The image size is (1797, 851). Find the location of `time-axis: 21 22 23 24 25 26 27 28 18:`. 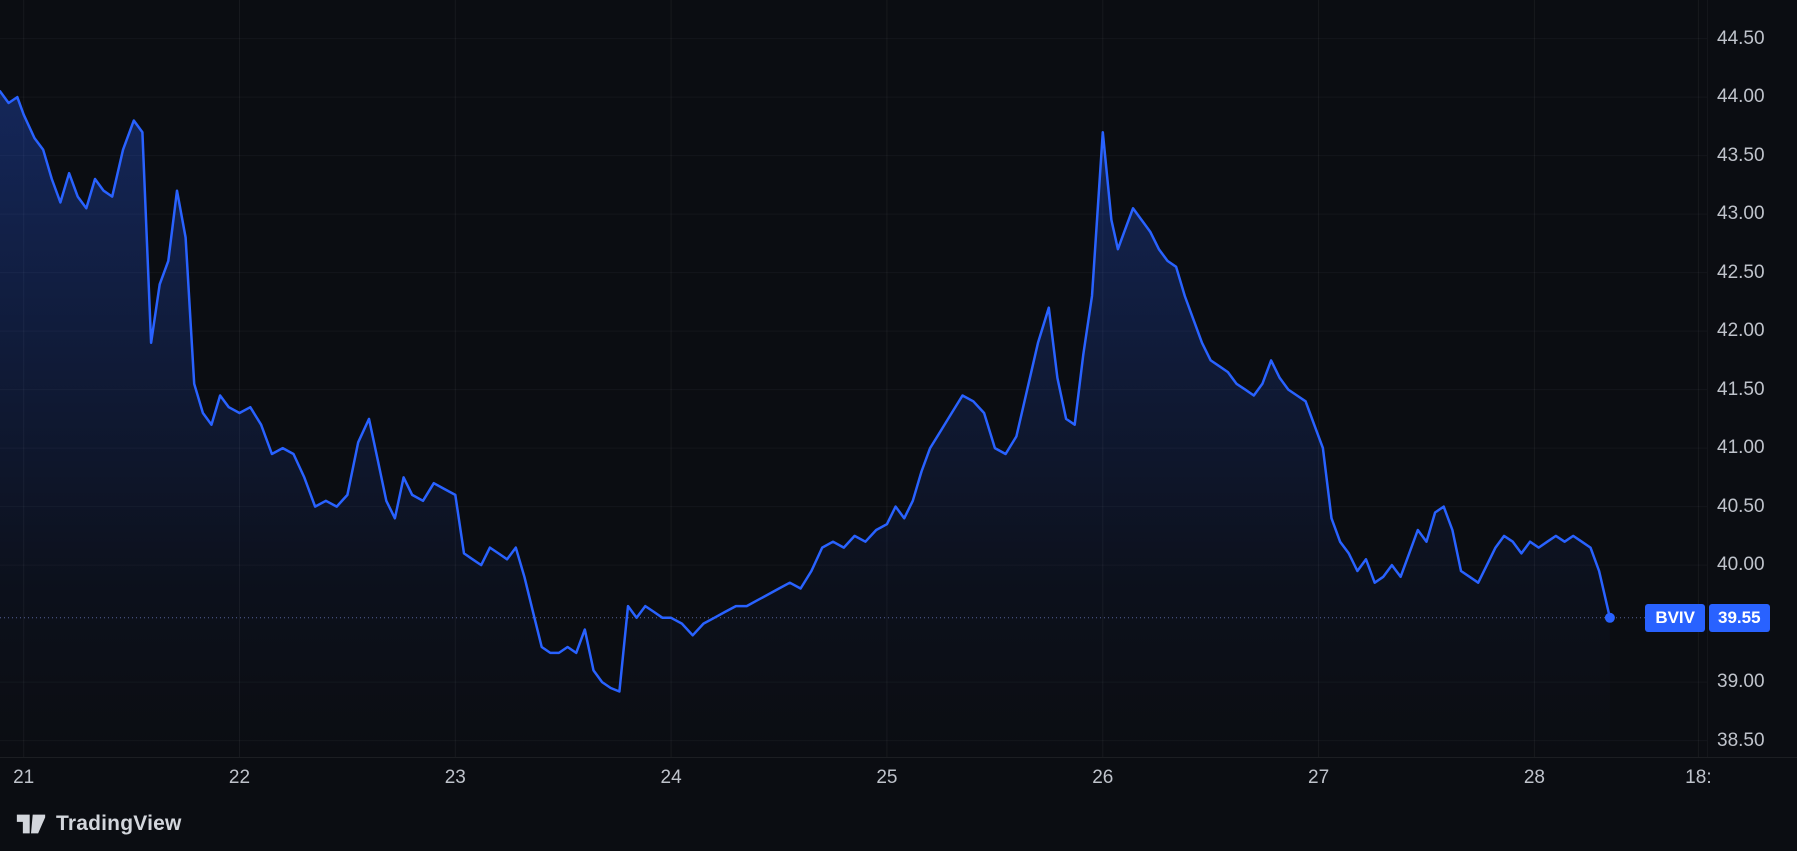

time-axis: 21 22 23 24 25 26 27 28 18: is located at coordinates (898, 777).